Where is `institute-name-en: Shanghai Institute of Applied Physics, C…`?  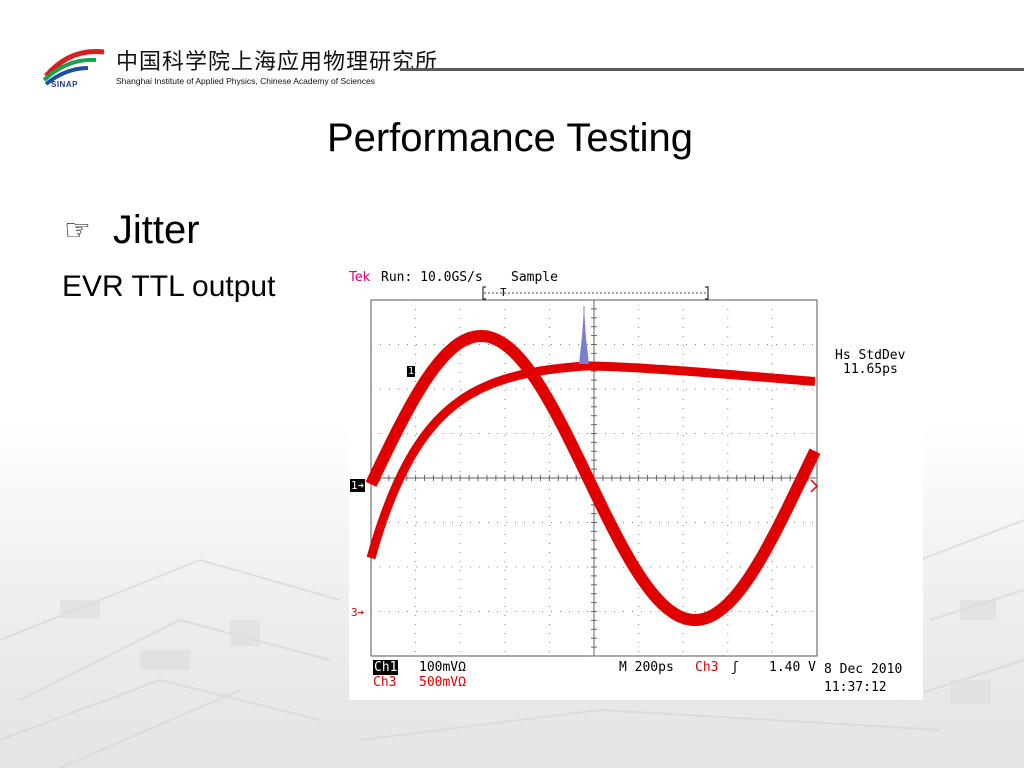 institute-name-en: Shanghai Institute of Applied Physics, C… is located at coordinates (245, 81).